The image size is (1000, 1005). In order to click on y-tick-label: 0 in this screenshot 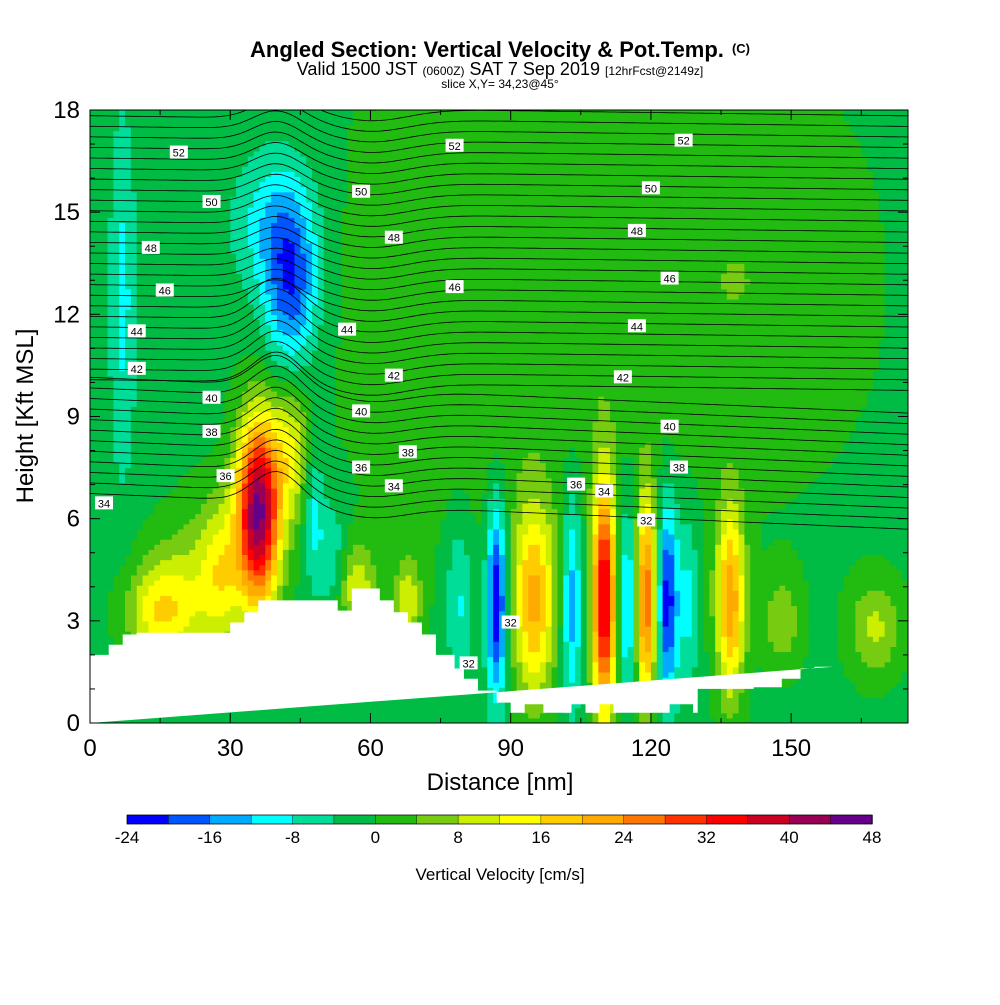, I will do `click(73, 723)`.